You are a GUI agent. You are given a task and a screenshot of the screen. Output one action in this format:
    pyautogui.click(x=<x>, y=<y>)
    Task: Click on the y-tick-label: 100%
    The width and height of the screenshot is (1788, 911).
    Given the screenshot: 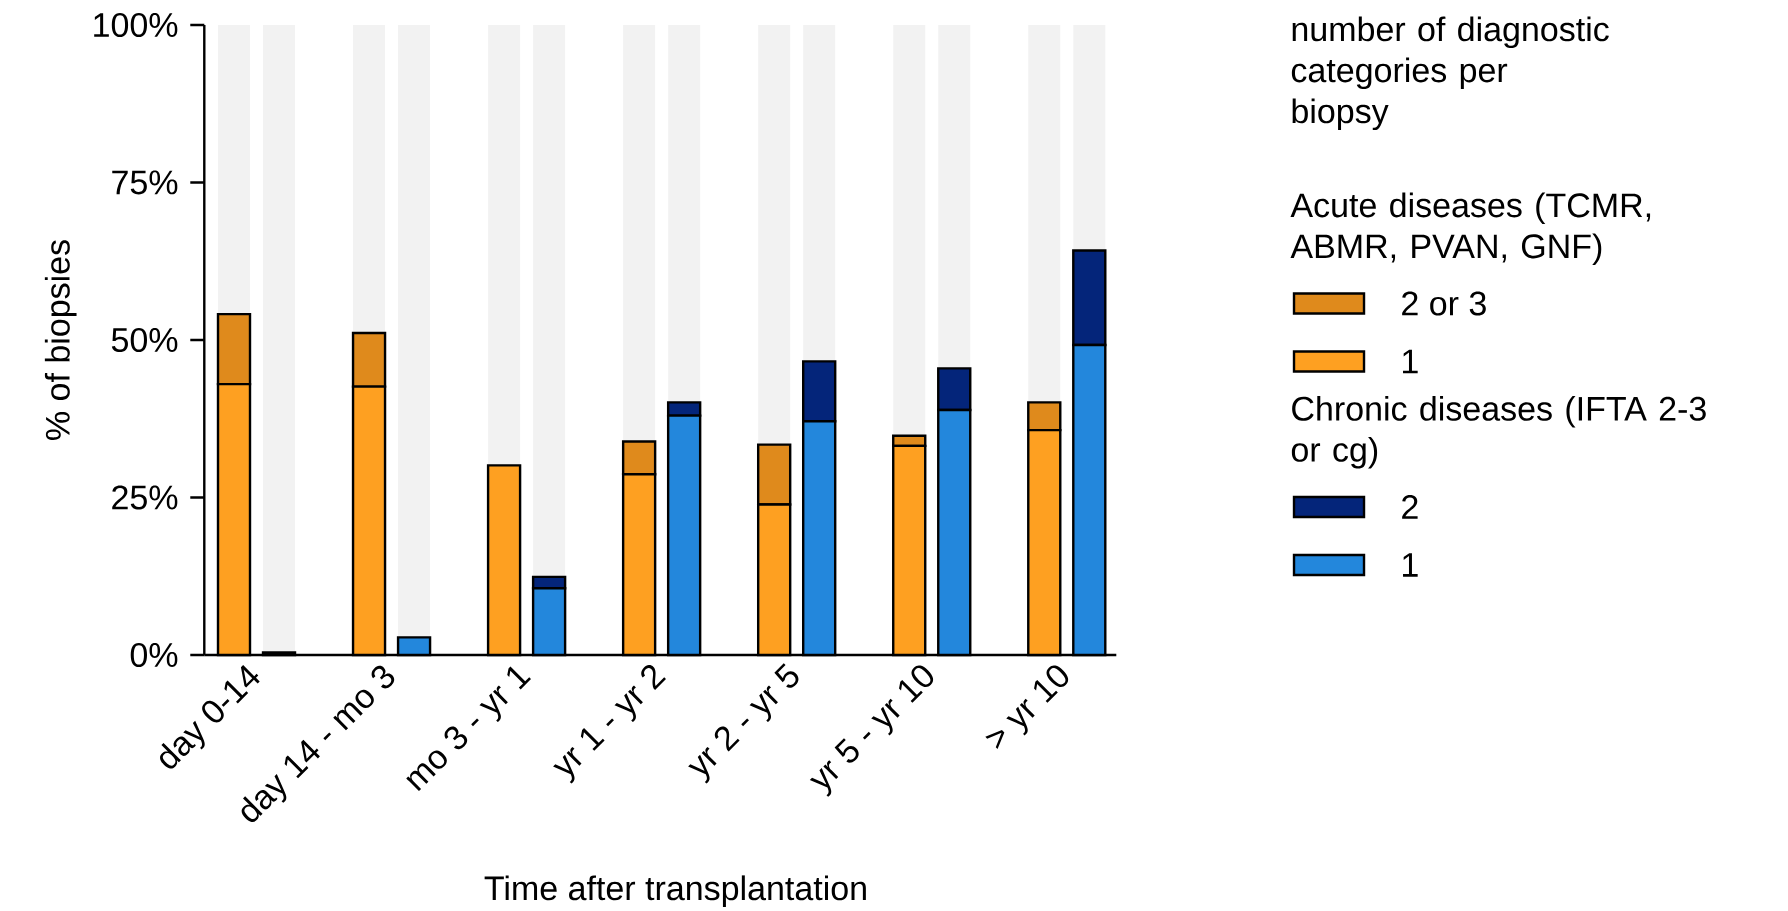 What is the action you would take?
    pyautogui.click(x=136, y=25)
    